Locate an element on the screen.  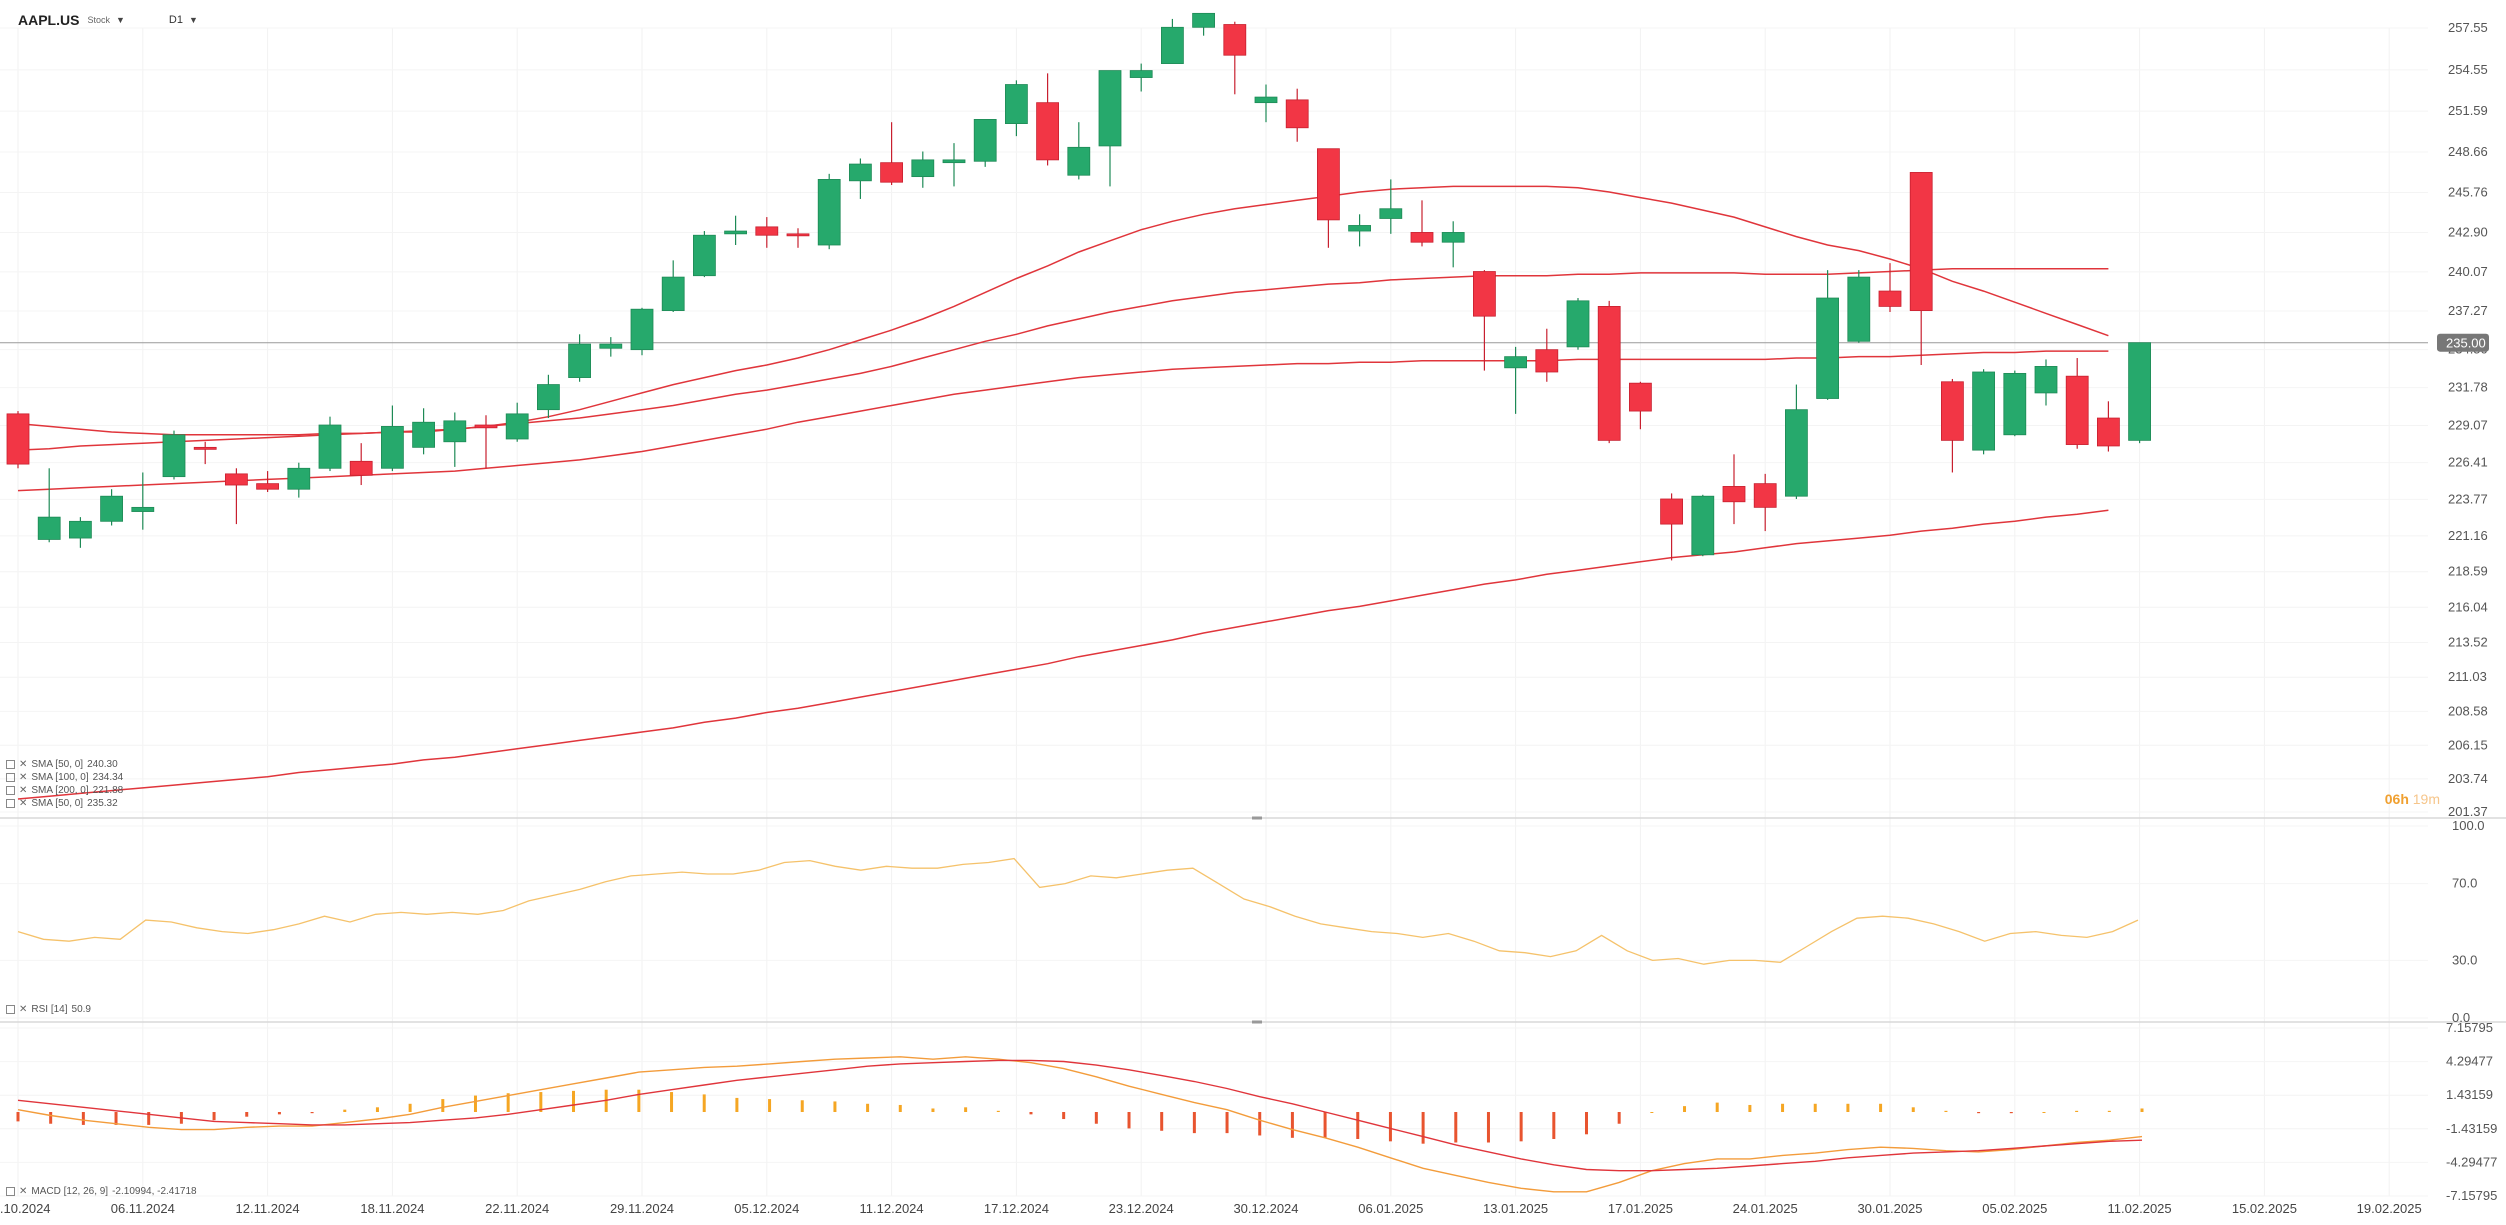
instrument-toolbar: AAPL.US Stock ▼ D1 ▼ is located at coordinates (108, 20).